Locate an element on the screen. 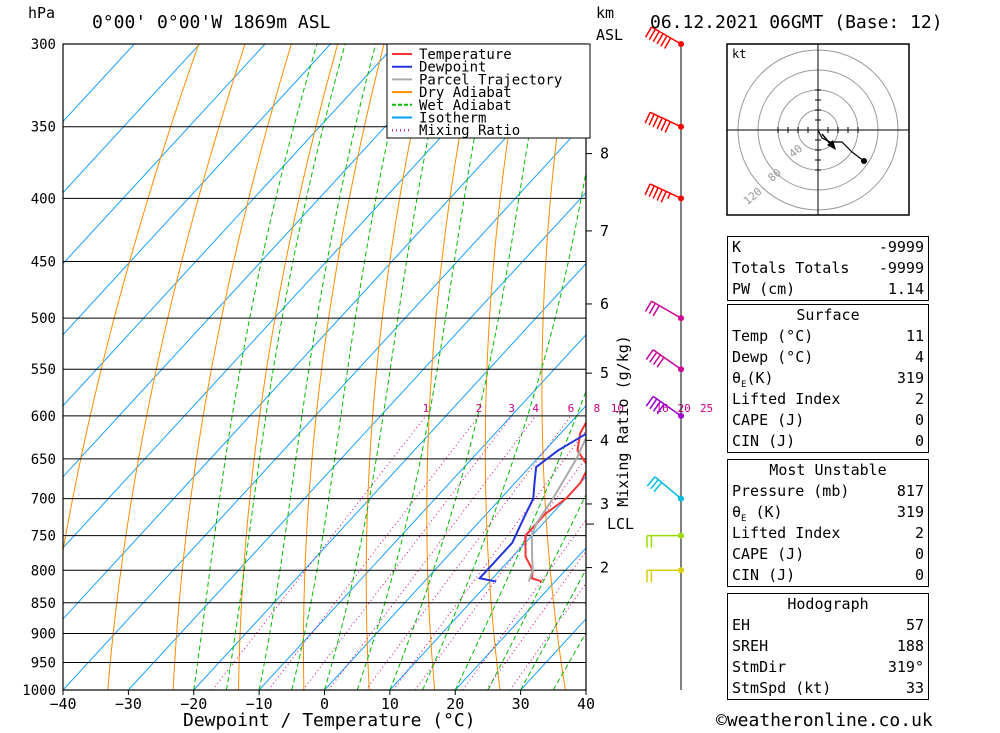 The image size is (1000, 733). x-tick-label: 40 is located at coordinates (586, 704).